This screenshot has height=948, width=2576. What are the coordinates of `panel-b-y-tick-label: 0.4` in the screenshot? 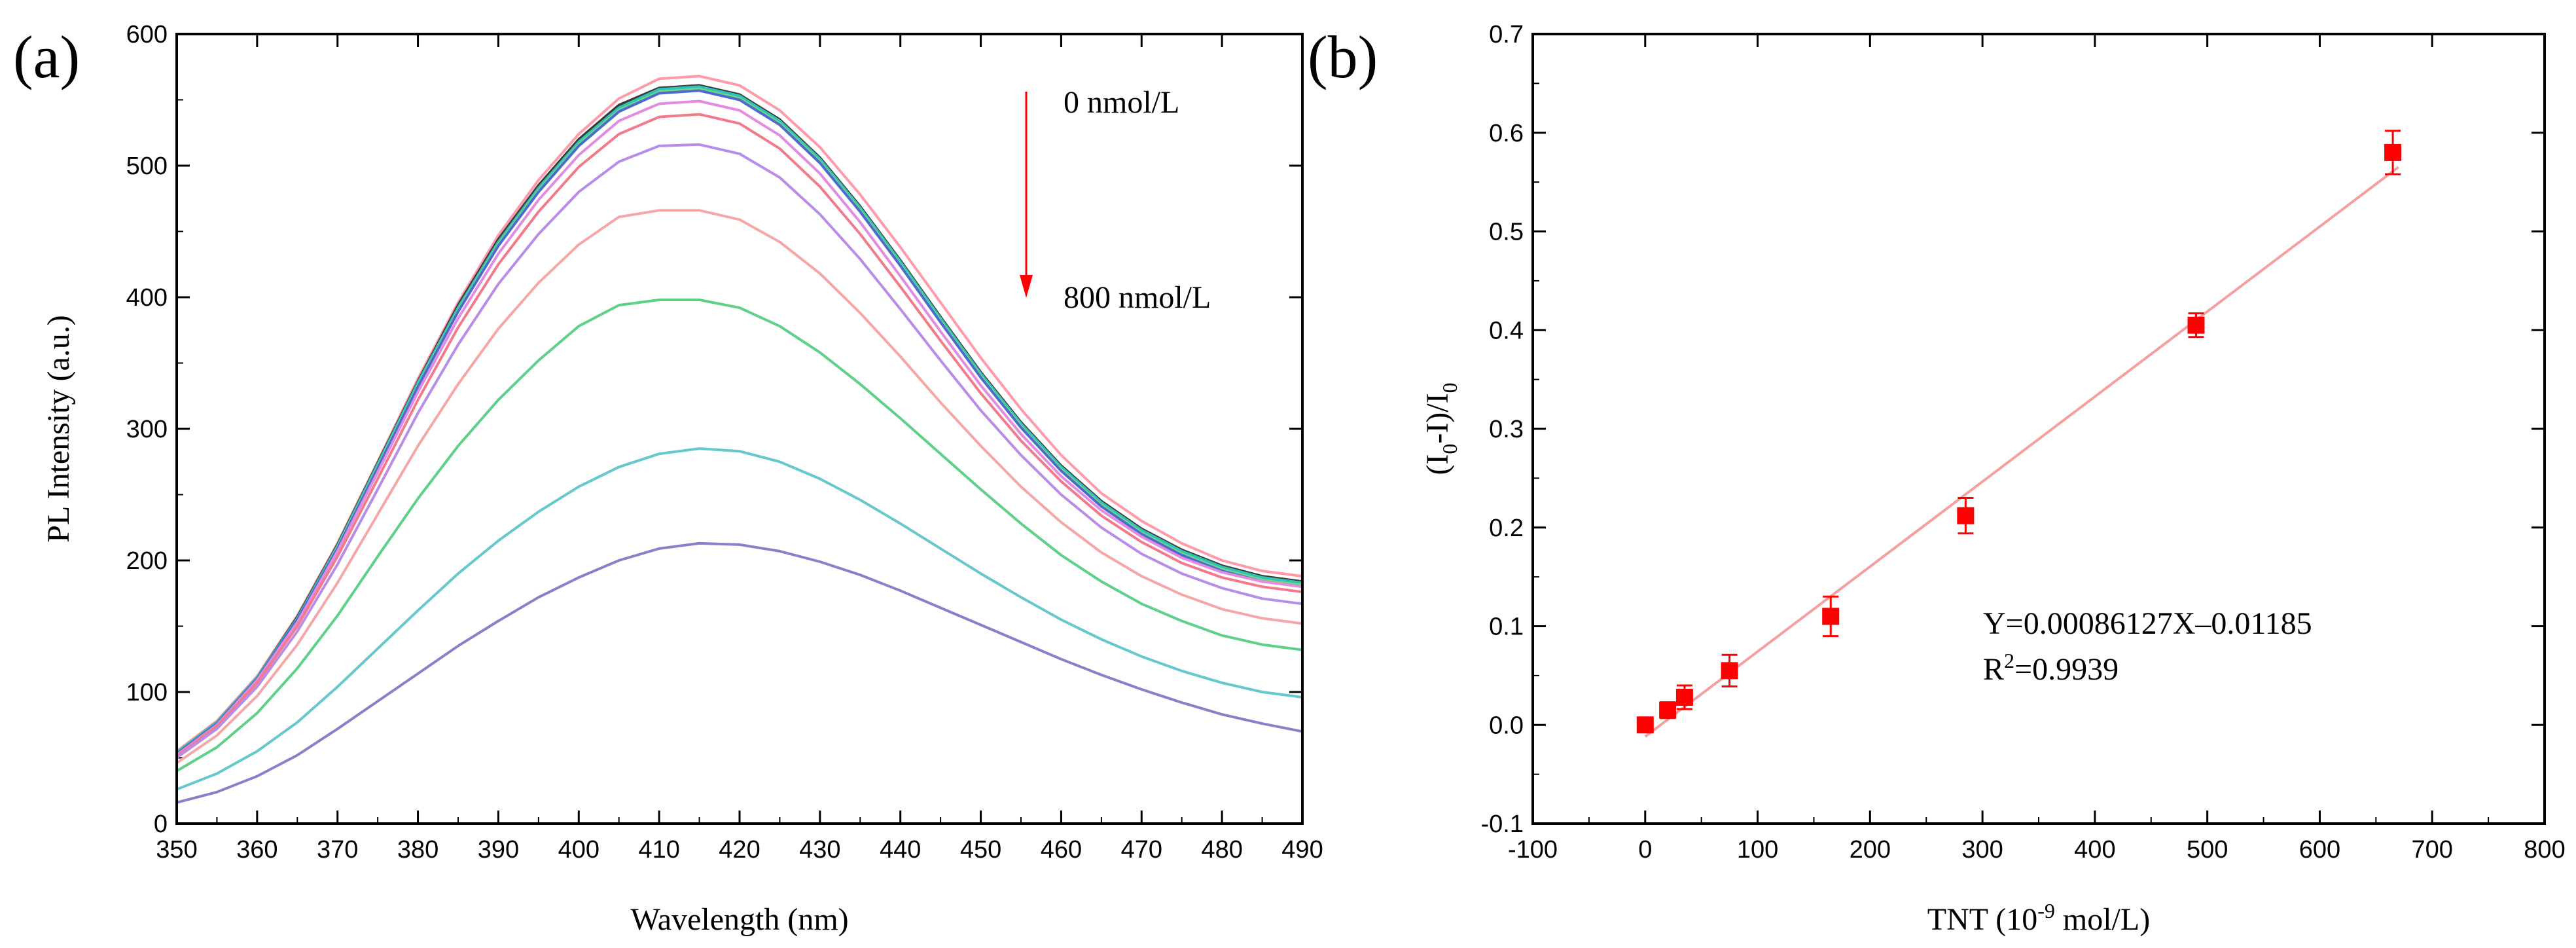 It's located at (1506, 331).